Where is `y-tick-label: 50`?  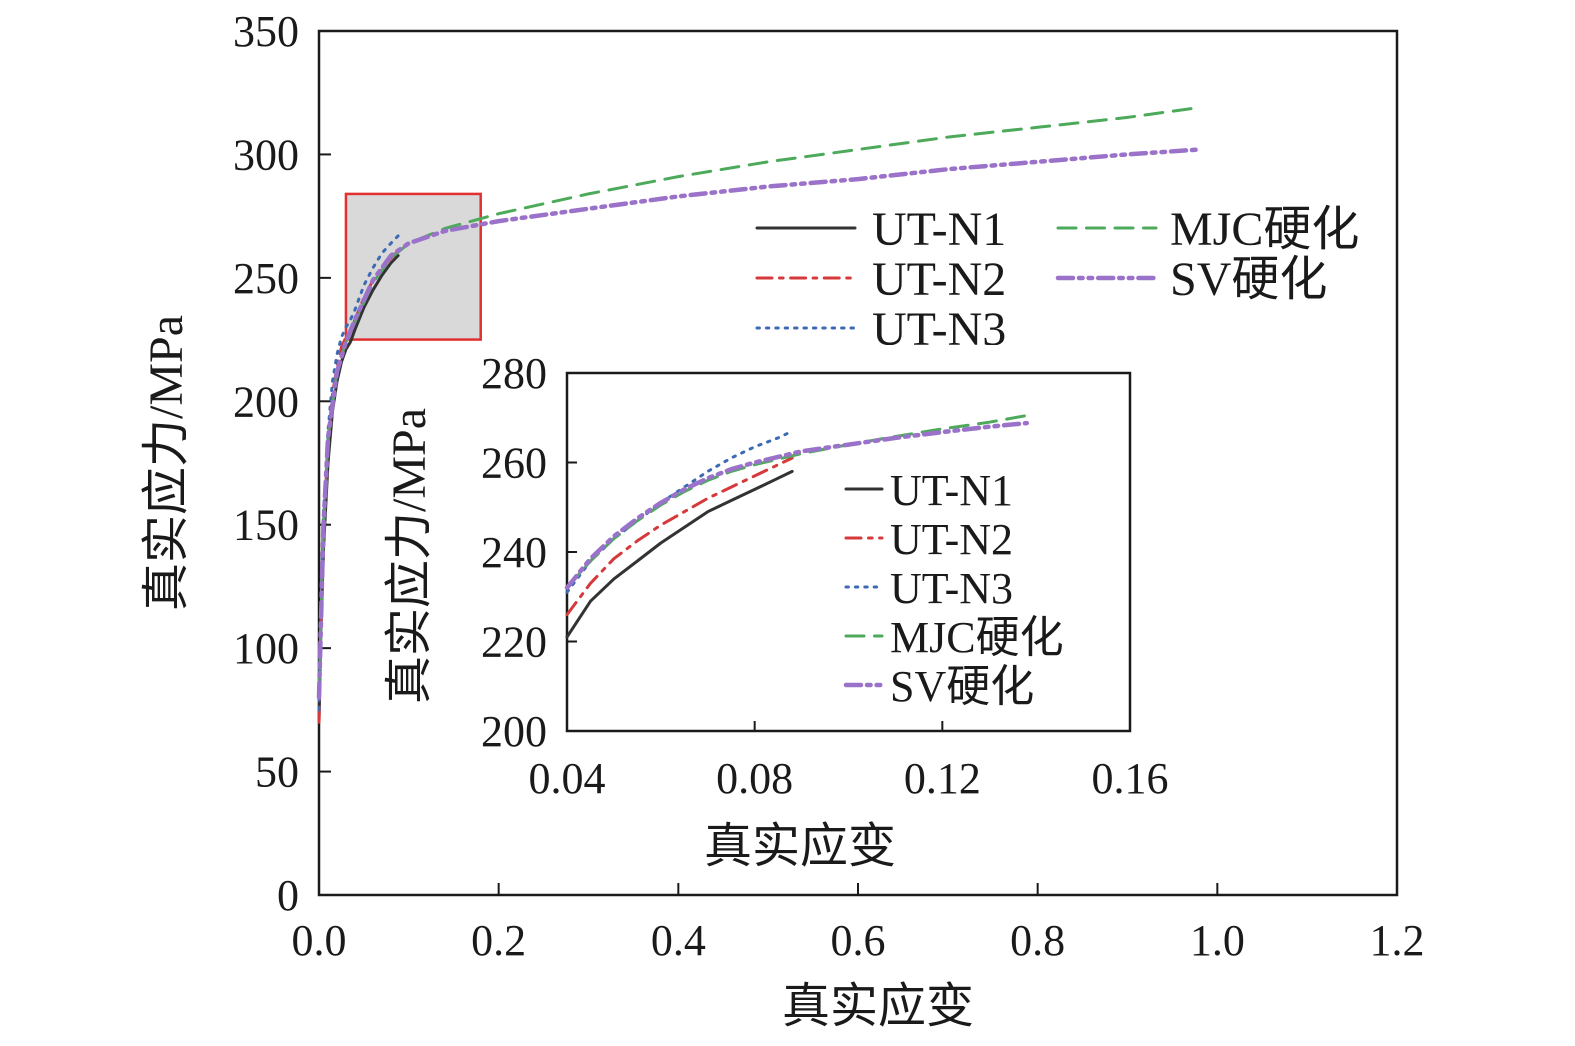
y-tick-label: 50 is located at coordinates (277, 772).